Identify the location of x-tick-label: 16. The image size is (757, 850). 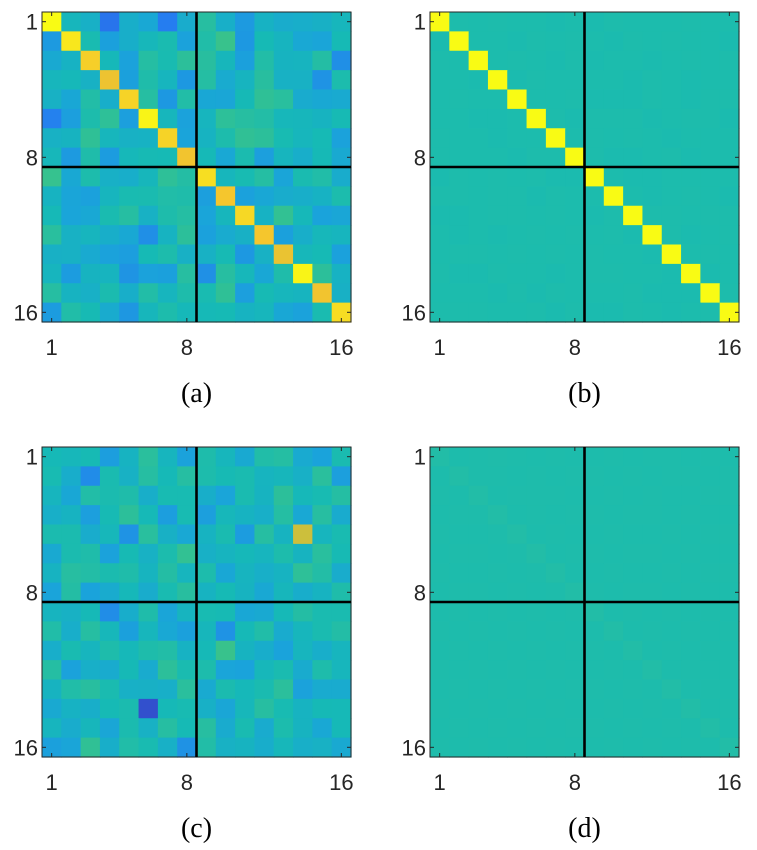
(729, 782).